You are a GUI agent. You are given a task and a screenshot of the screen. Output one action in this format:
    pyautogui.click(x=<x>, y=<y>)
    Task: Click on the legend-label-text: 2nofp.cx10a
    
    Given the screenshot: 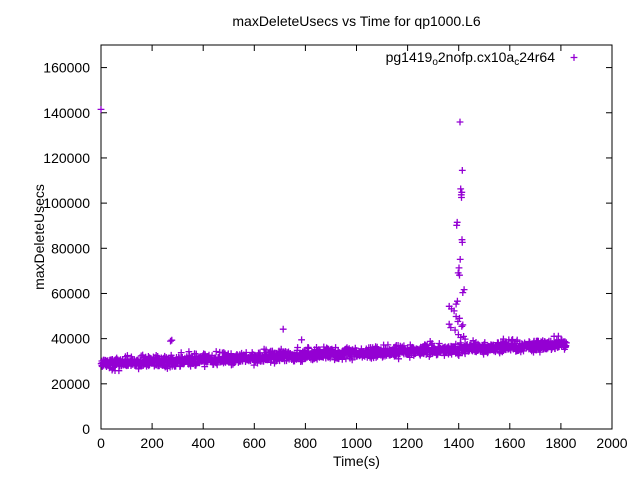 What is the action you would take?
    pyautogui.click(x=476, y=57)
    